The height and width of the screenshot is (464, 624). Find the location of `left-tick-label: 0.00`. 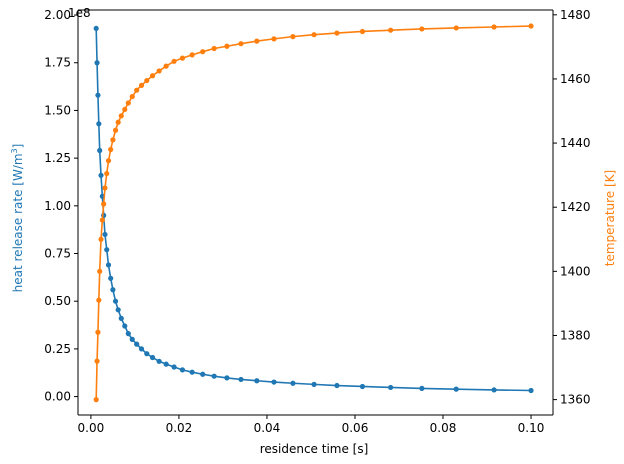

left-tick-label: 0.00 is located at coordinates (57, 397).